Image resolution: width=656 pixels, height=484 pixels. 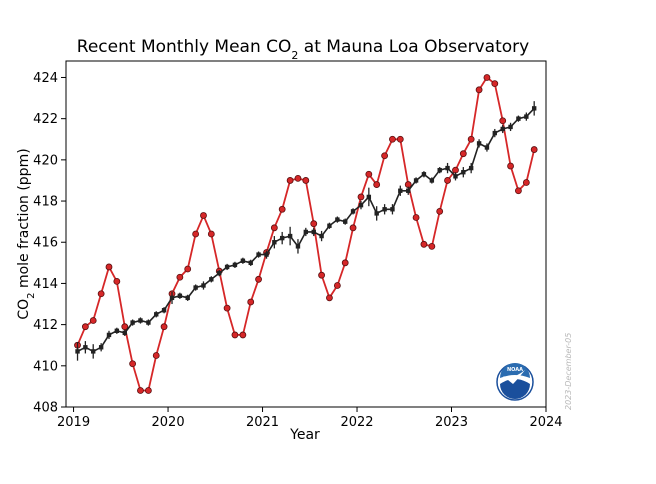 What do you see at coordinates (310, 418) in the screenshot?
I see `x-axis: 2019 2020 2021 2022 2023 2024` at bounding box center [310, 418].